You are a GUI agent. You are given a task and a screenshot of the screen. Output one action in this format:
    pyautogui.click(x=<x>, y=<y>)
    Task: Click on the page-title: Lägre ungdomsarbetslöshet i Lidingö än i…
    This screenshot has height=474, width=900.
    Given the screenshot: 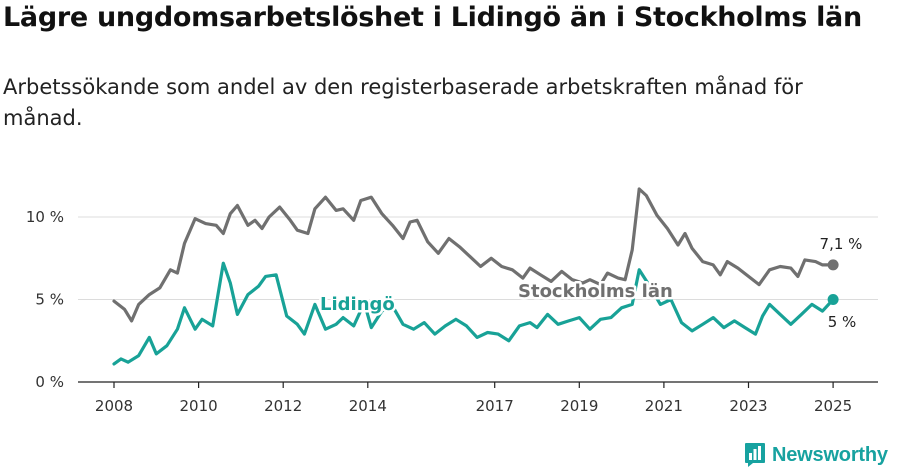 What is the action you would take?
    pyautogui.click(x=432, y=17)
    